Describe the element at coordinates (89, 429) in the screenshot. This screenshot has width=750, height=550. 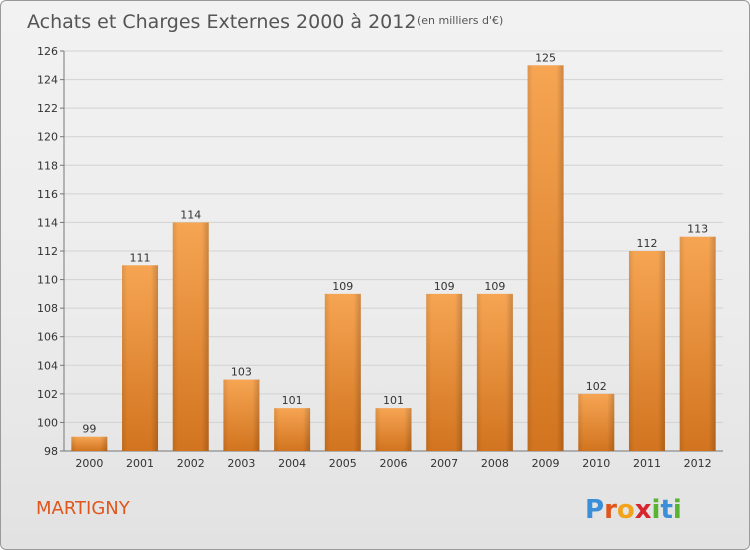
I see `value-label: 99` at that location.